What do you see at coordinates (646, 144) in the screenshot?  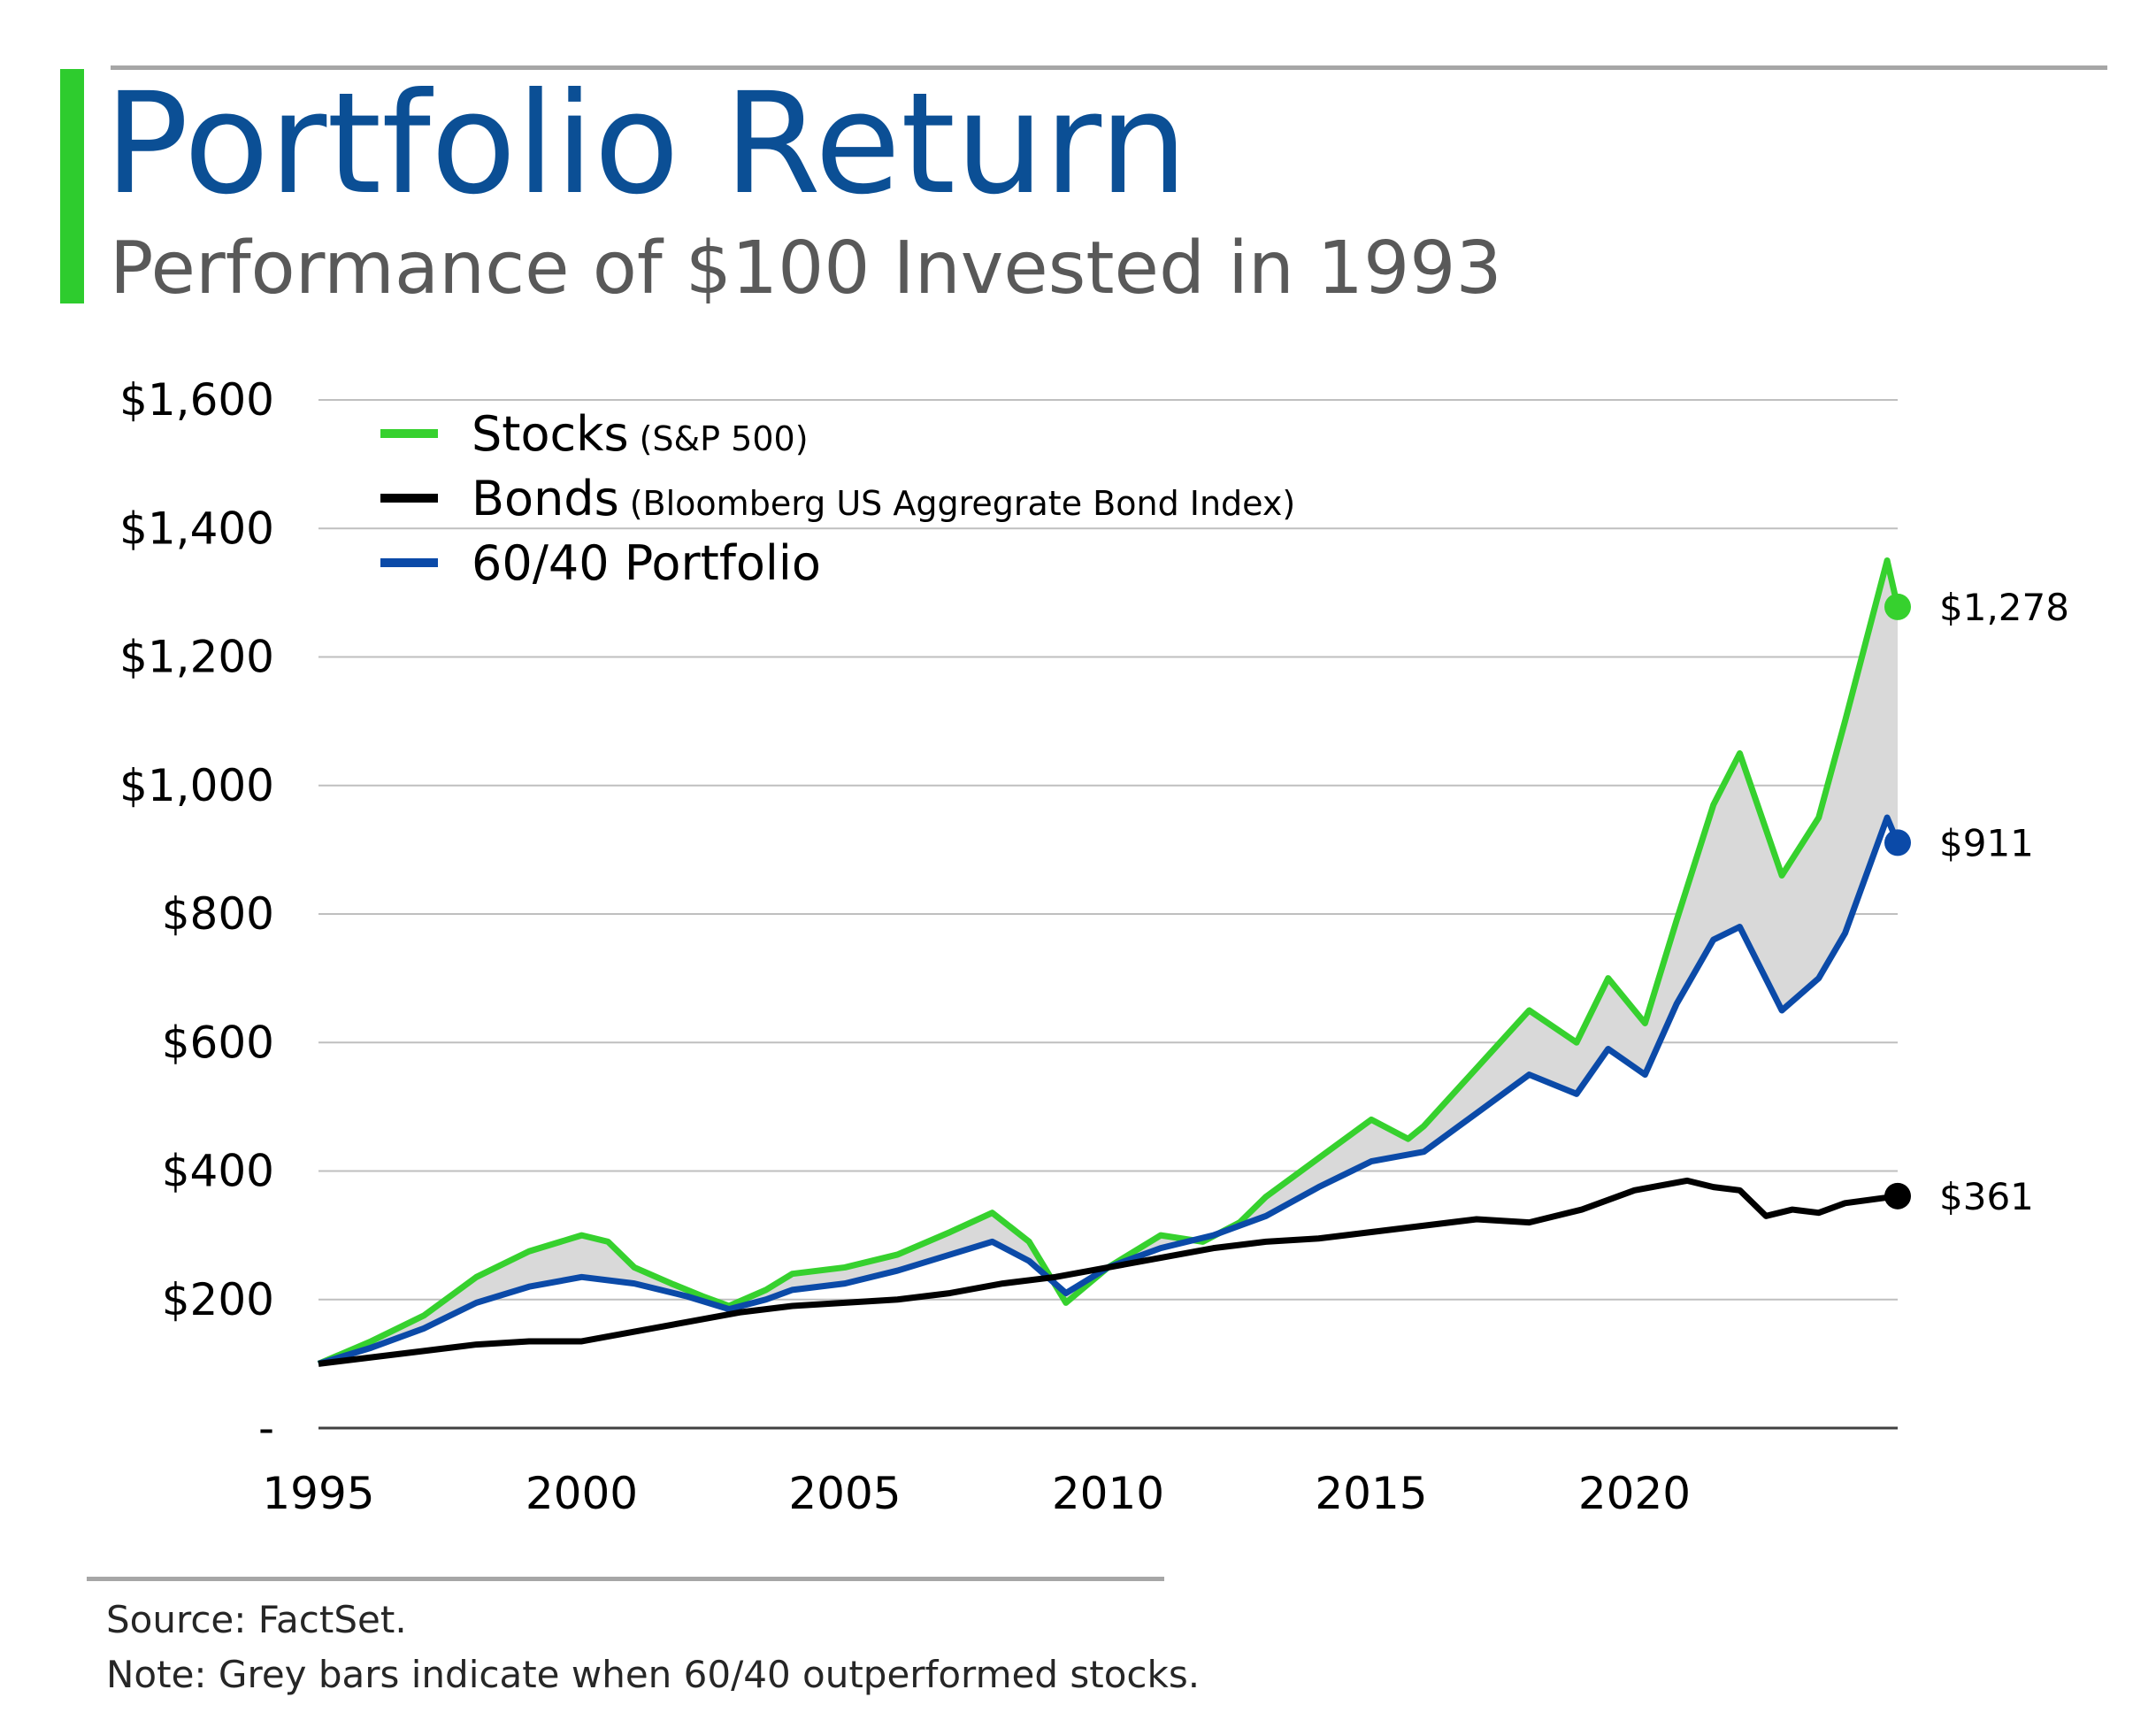 I see `page-title: Portfolio Return` at bounding box center [646, 144].